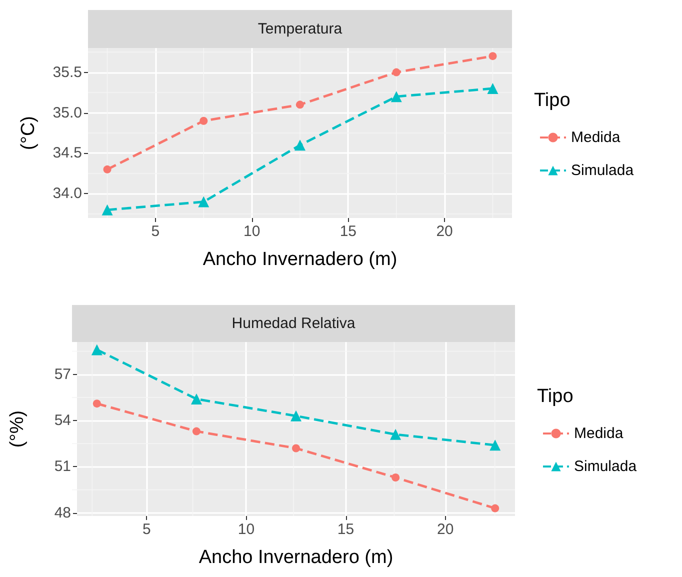 The height and width of the screenshot is (577, 682). I want to click on y-tick-label: 48, so click(62, 513).